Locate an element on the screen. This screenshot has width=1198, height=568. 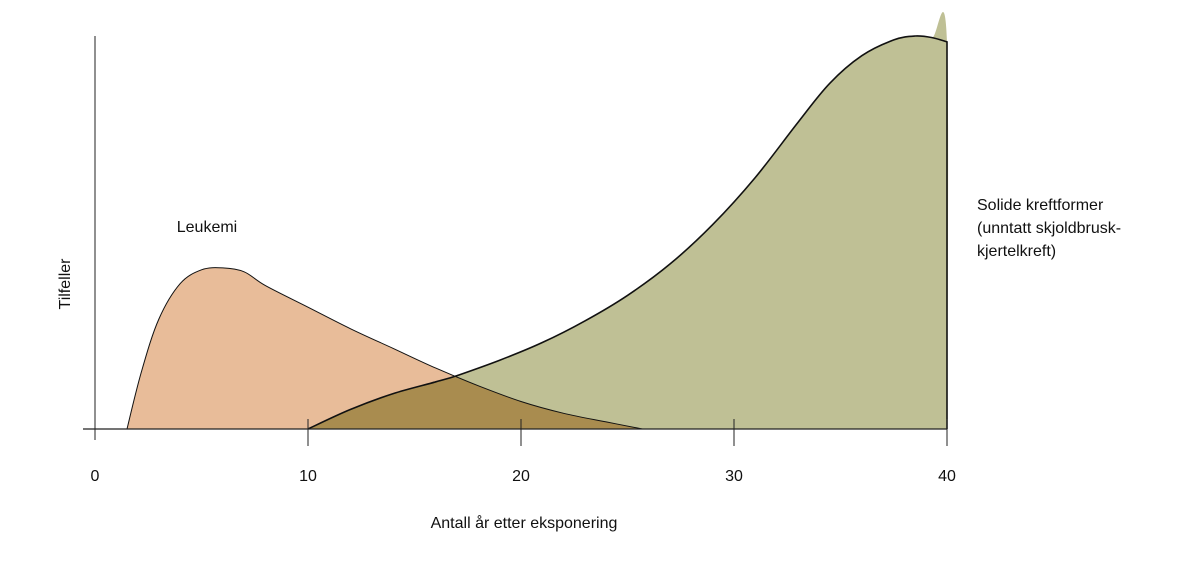
area-leukemi is located at coordinates (385, 348).